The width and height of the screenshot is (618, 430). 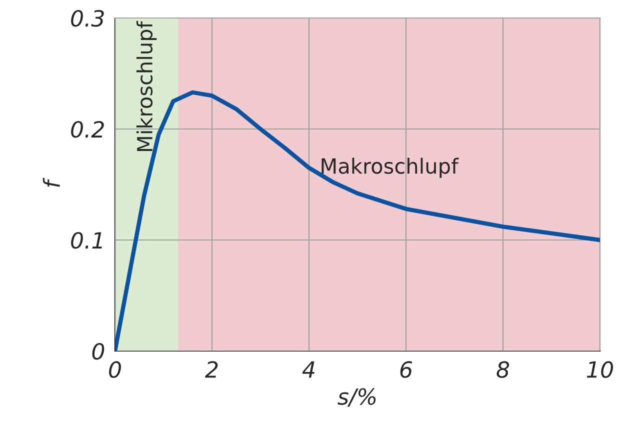 What do you see at coordinates (308, 369) in the screenshot?
I see `x-tick-label: 4` at bounding box center [308, 369].